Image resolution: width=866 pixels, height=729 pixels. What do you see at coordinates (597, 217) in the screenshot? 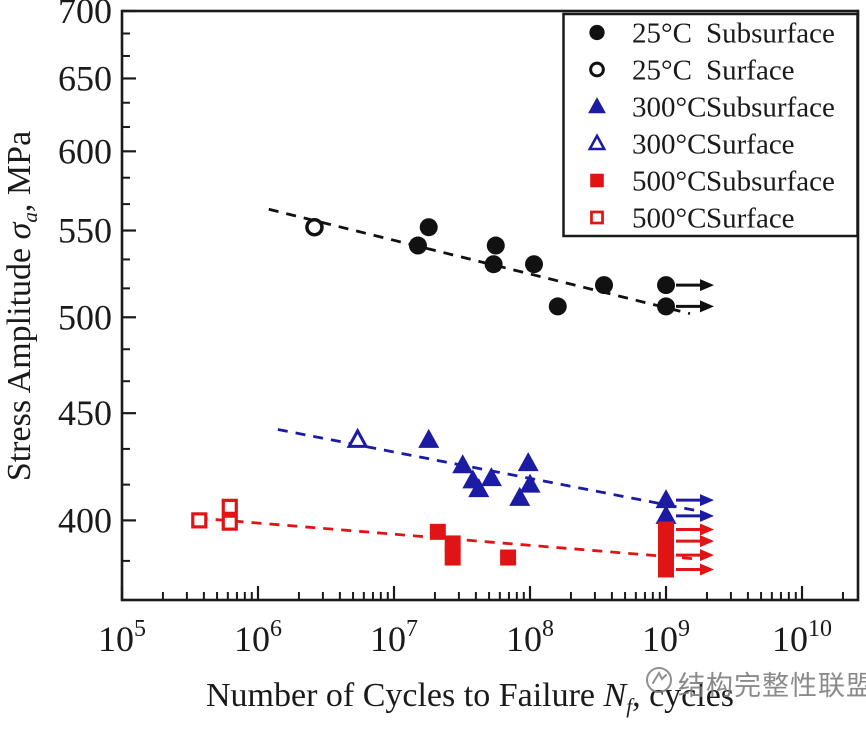
I see `legend-item-500c-surface-marker` at bounding box center [597, 217].